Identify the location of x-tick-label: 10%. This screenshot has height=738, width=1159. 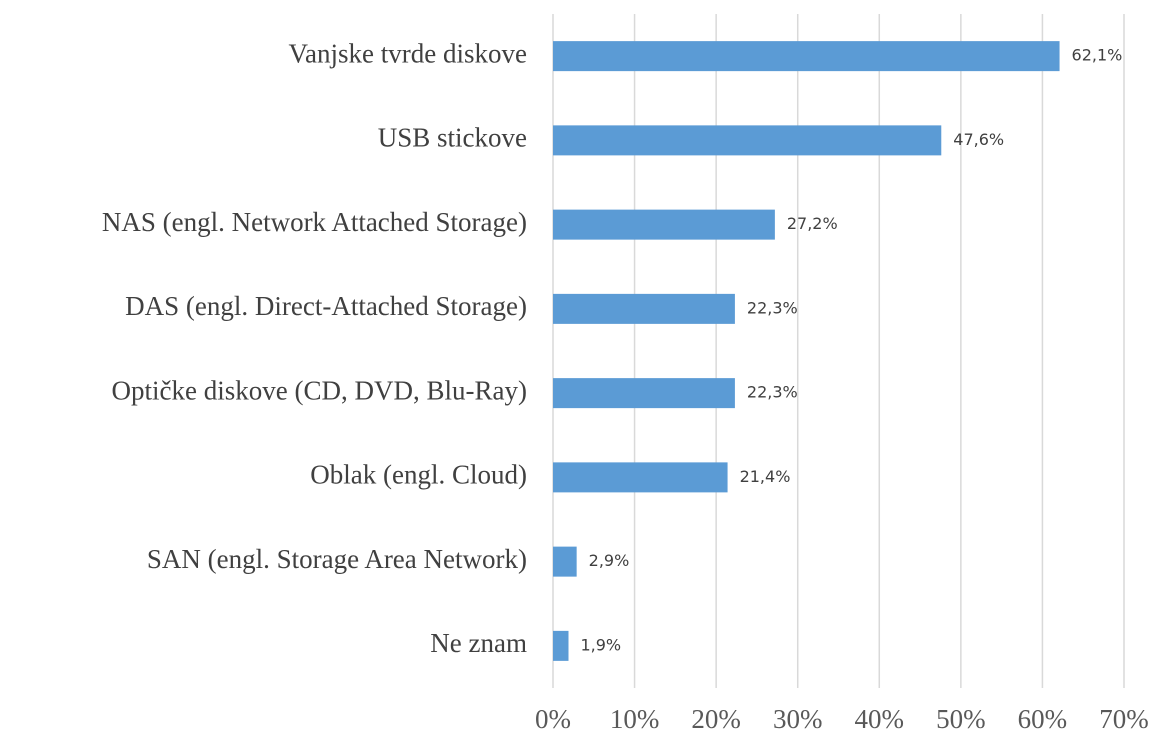
(635, 719).